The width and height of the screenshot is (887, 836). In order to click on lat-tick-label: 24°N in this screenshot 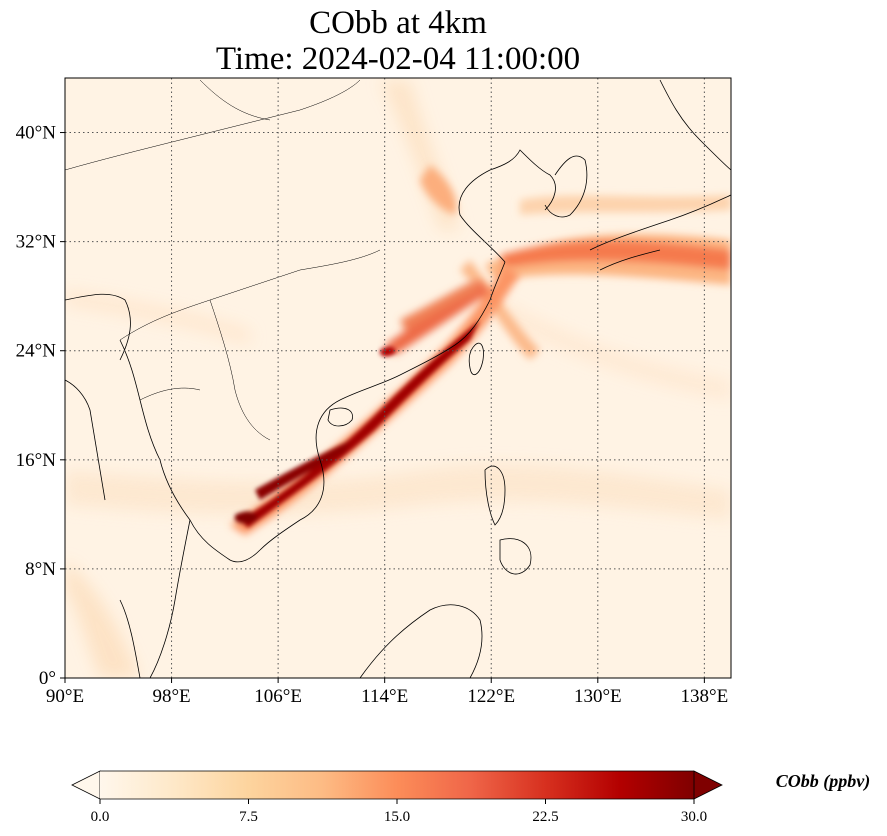, I will do `click(36, 351)`.